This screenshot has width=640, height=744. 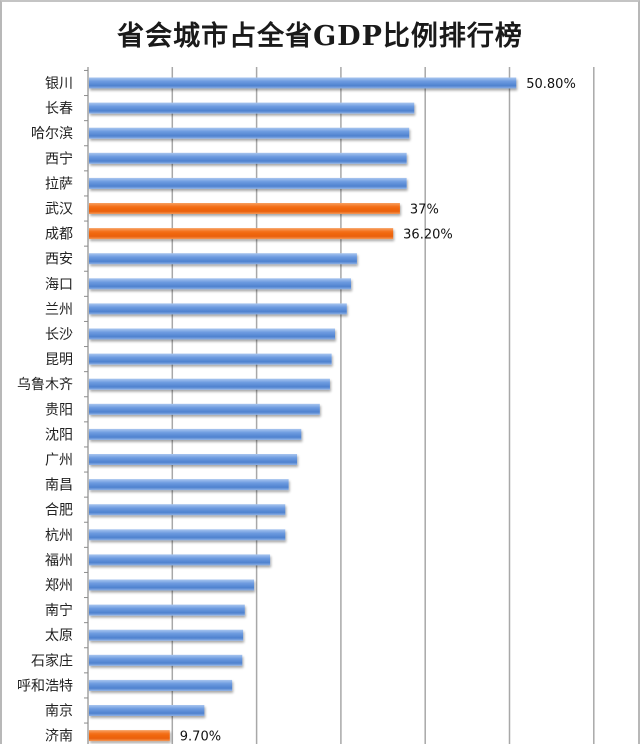 What do you see at coordinates (166, 635) in the screenshot?
I see `bar-太原` at bounding box center [166, 635].